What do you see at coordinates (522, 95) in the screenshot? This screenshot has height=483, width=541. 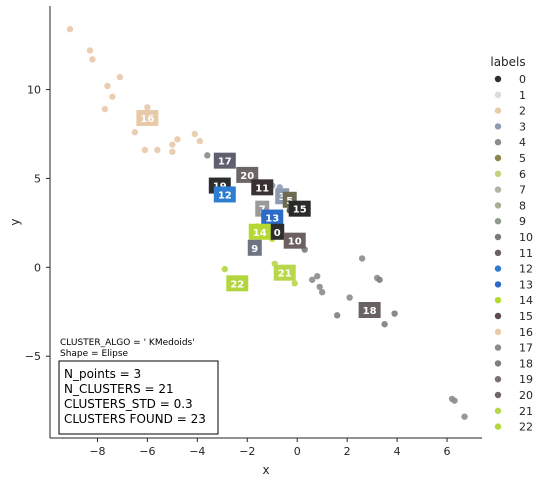 I see `legend-entry: 1` at bounding box center [522, 95].